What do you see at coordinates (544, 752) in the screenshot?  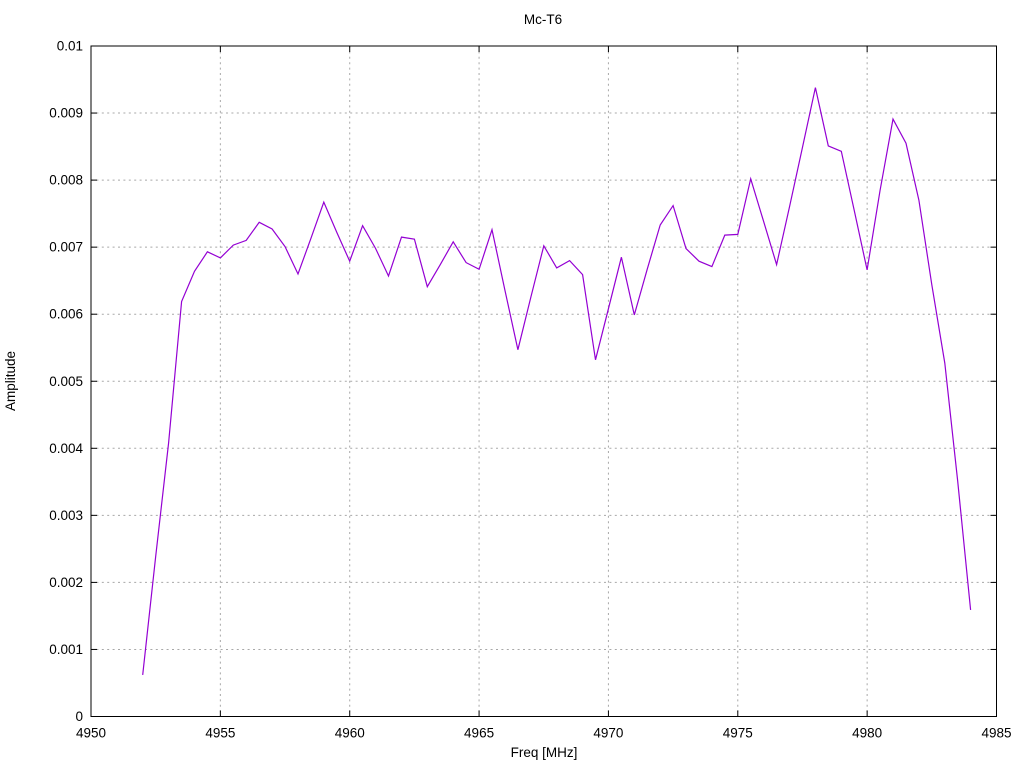 I see `x-axis-label: Freq [MHz]` at bounding box center [544, 752].